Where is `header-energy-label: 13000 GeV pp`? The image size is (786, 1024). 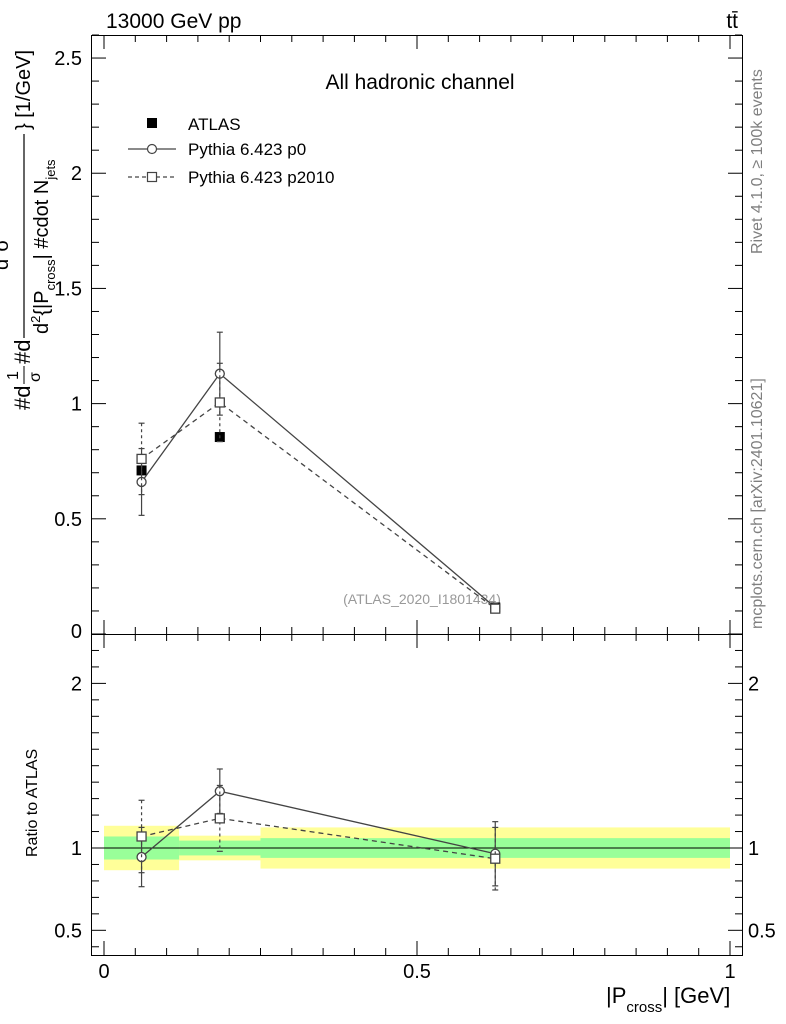
header-energy-label: 13000 GeV pp is located at coordinates (173, 21).